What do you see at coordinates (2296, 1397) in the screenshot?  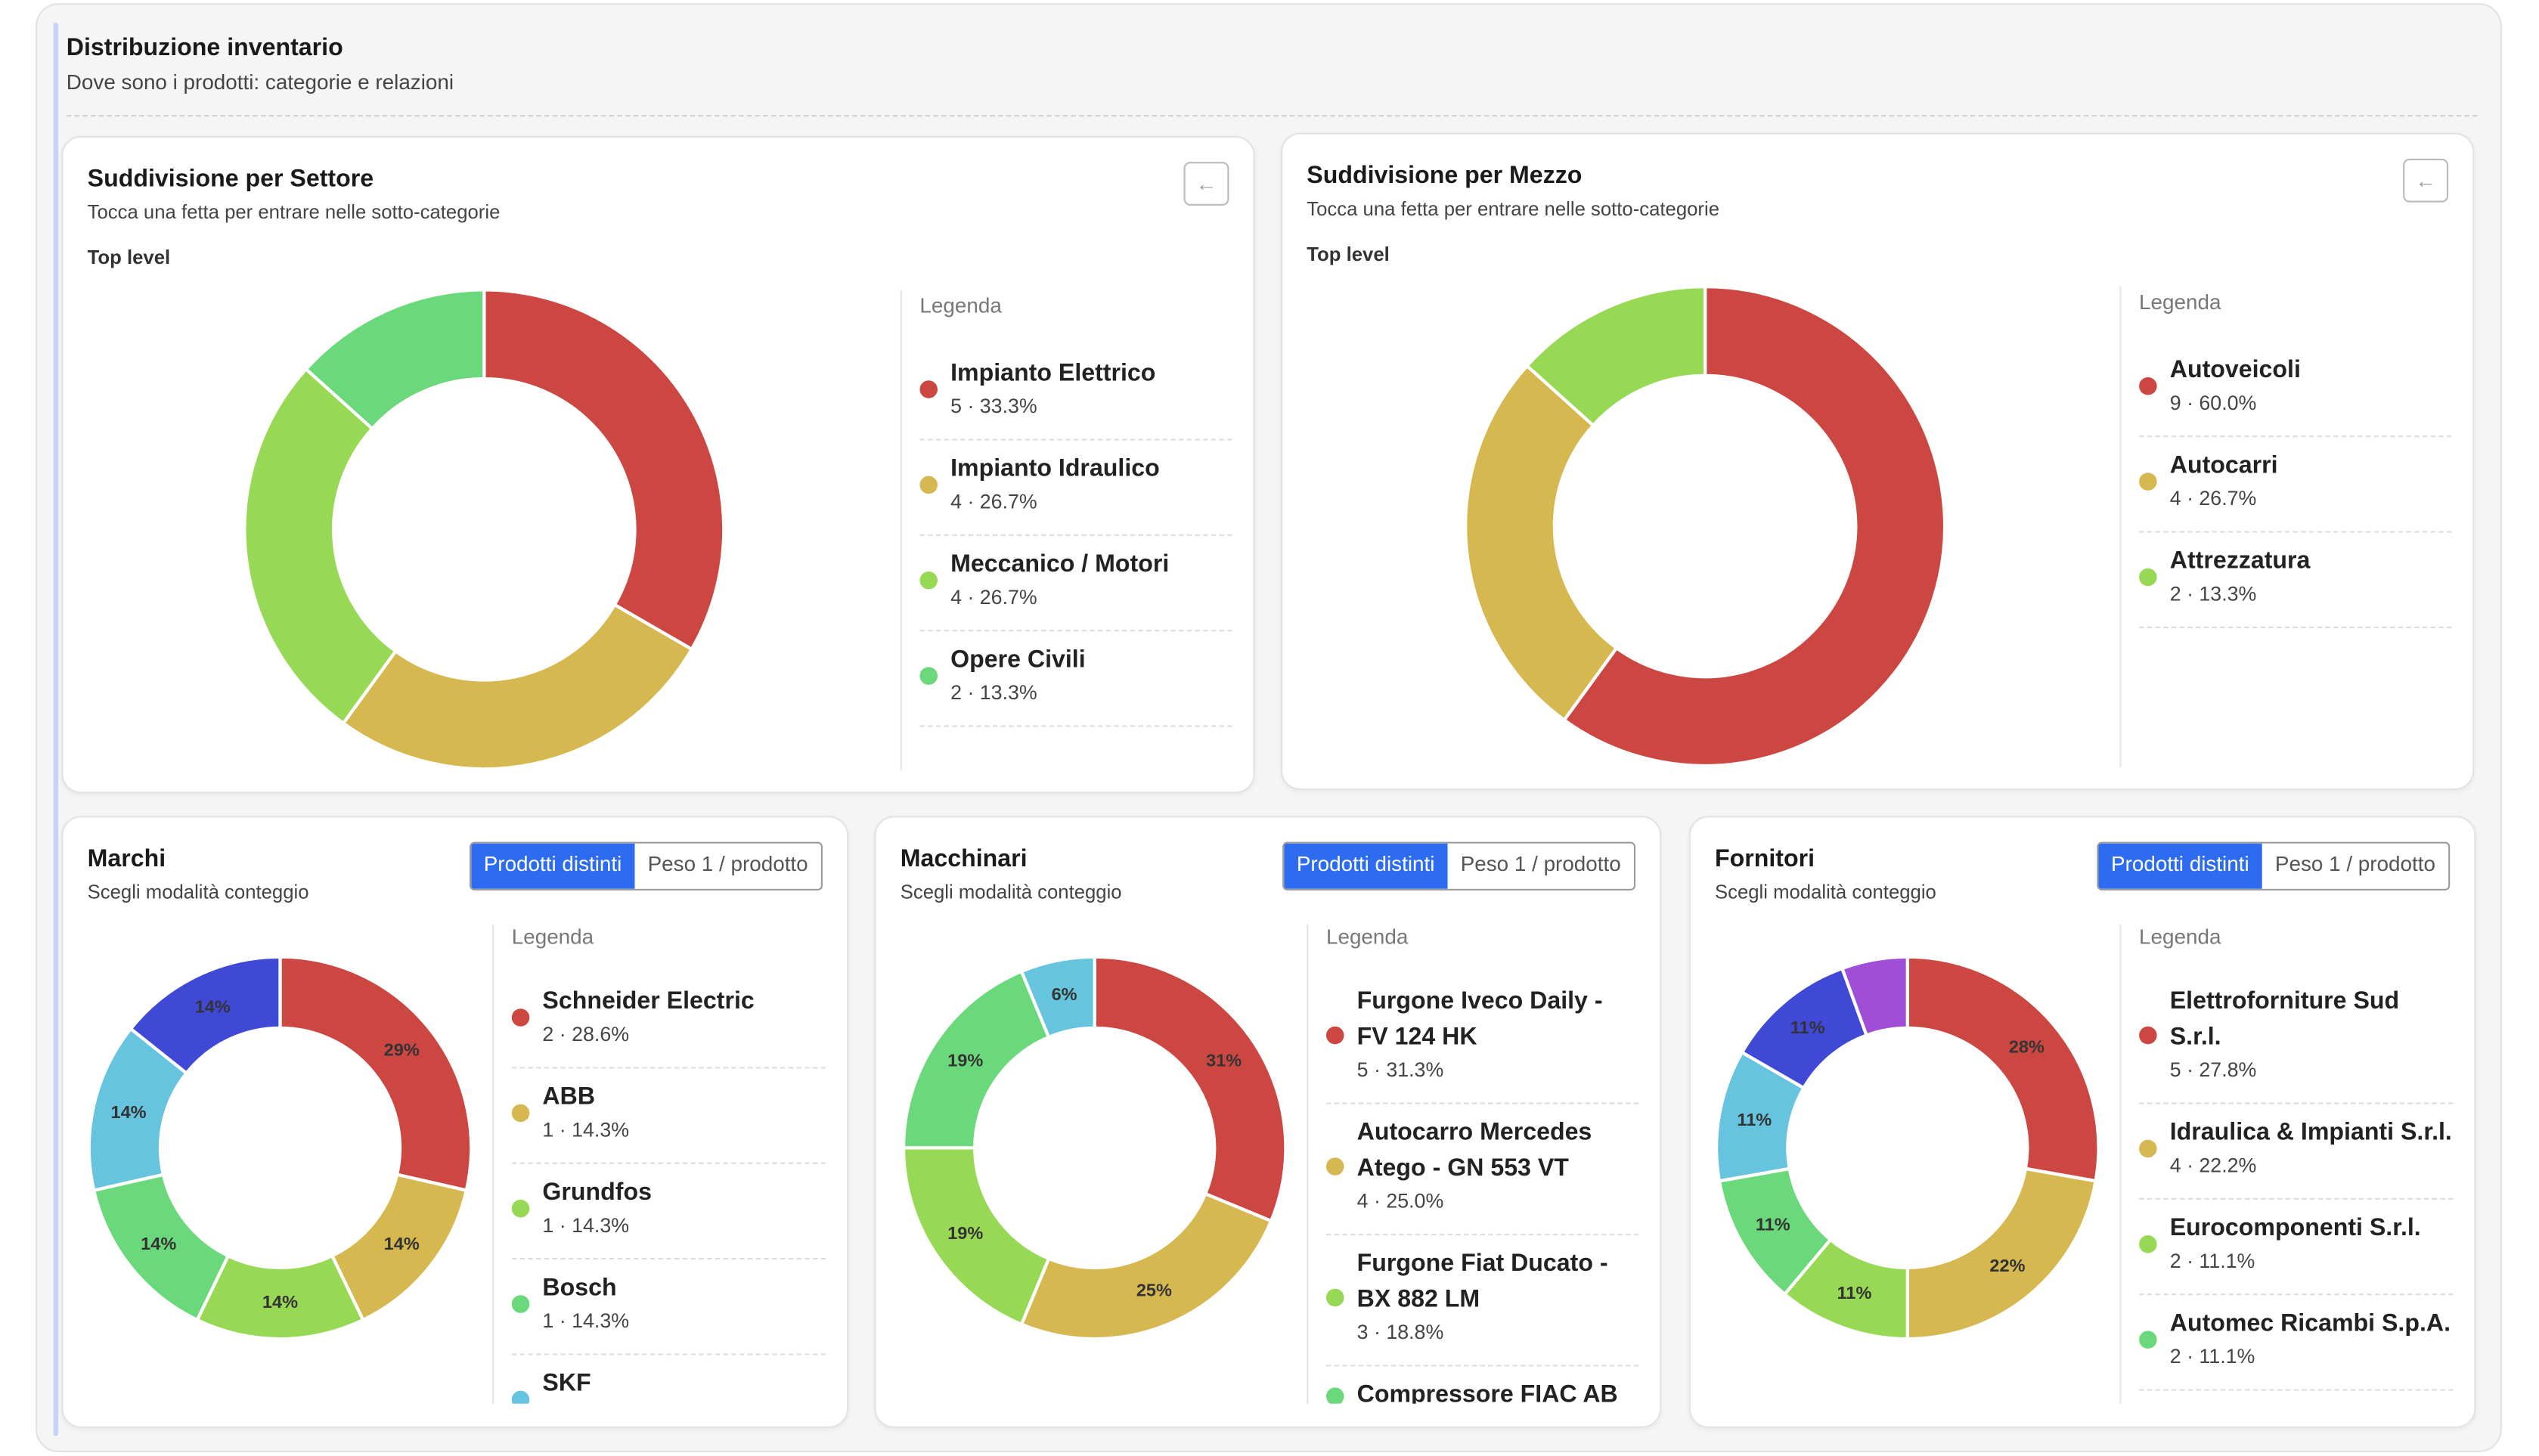 I see `legend-item: Tecnoricambi Industriali` at bounding box center [2296, 1397].